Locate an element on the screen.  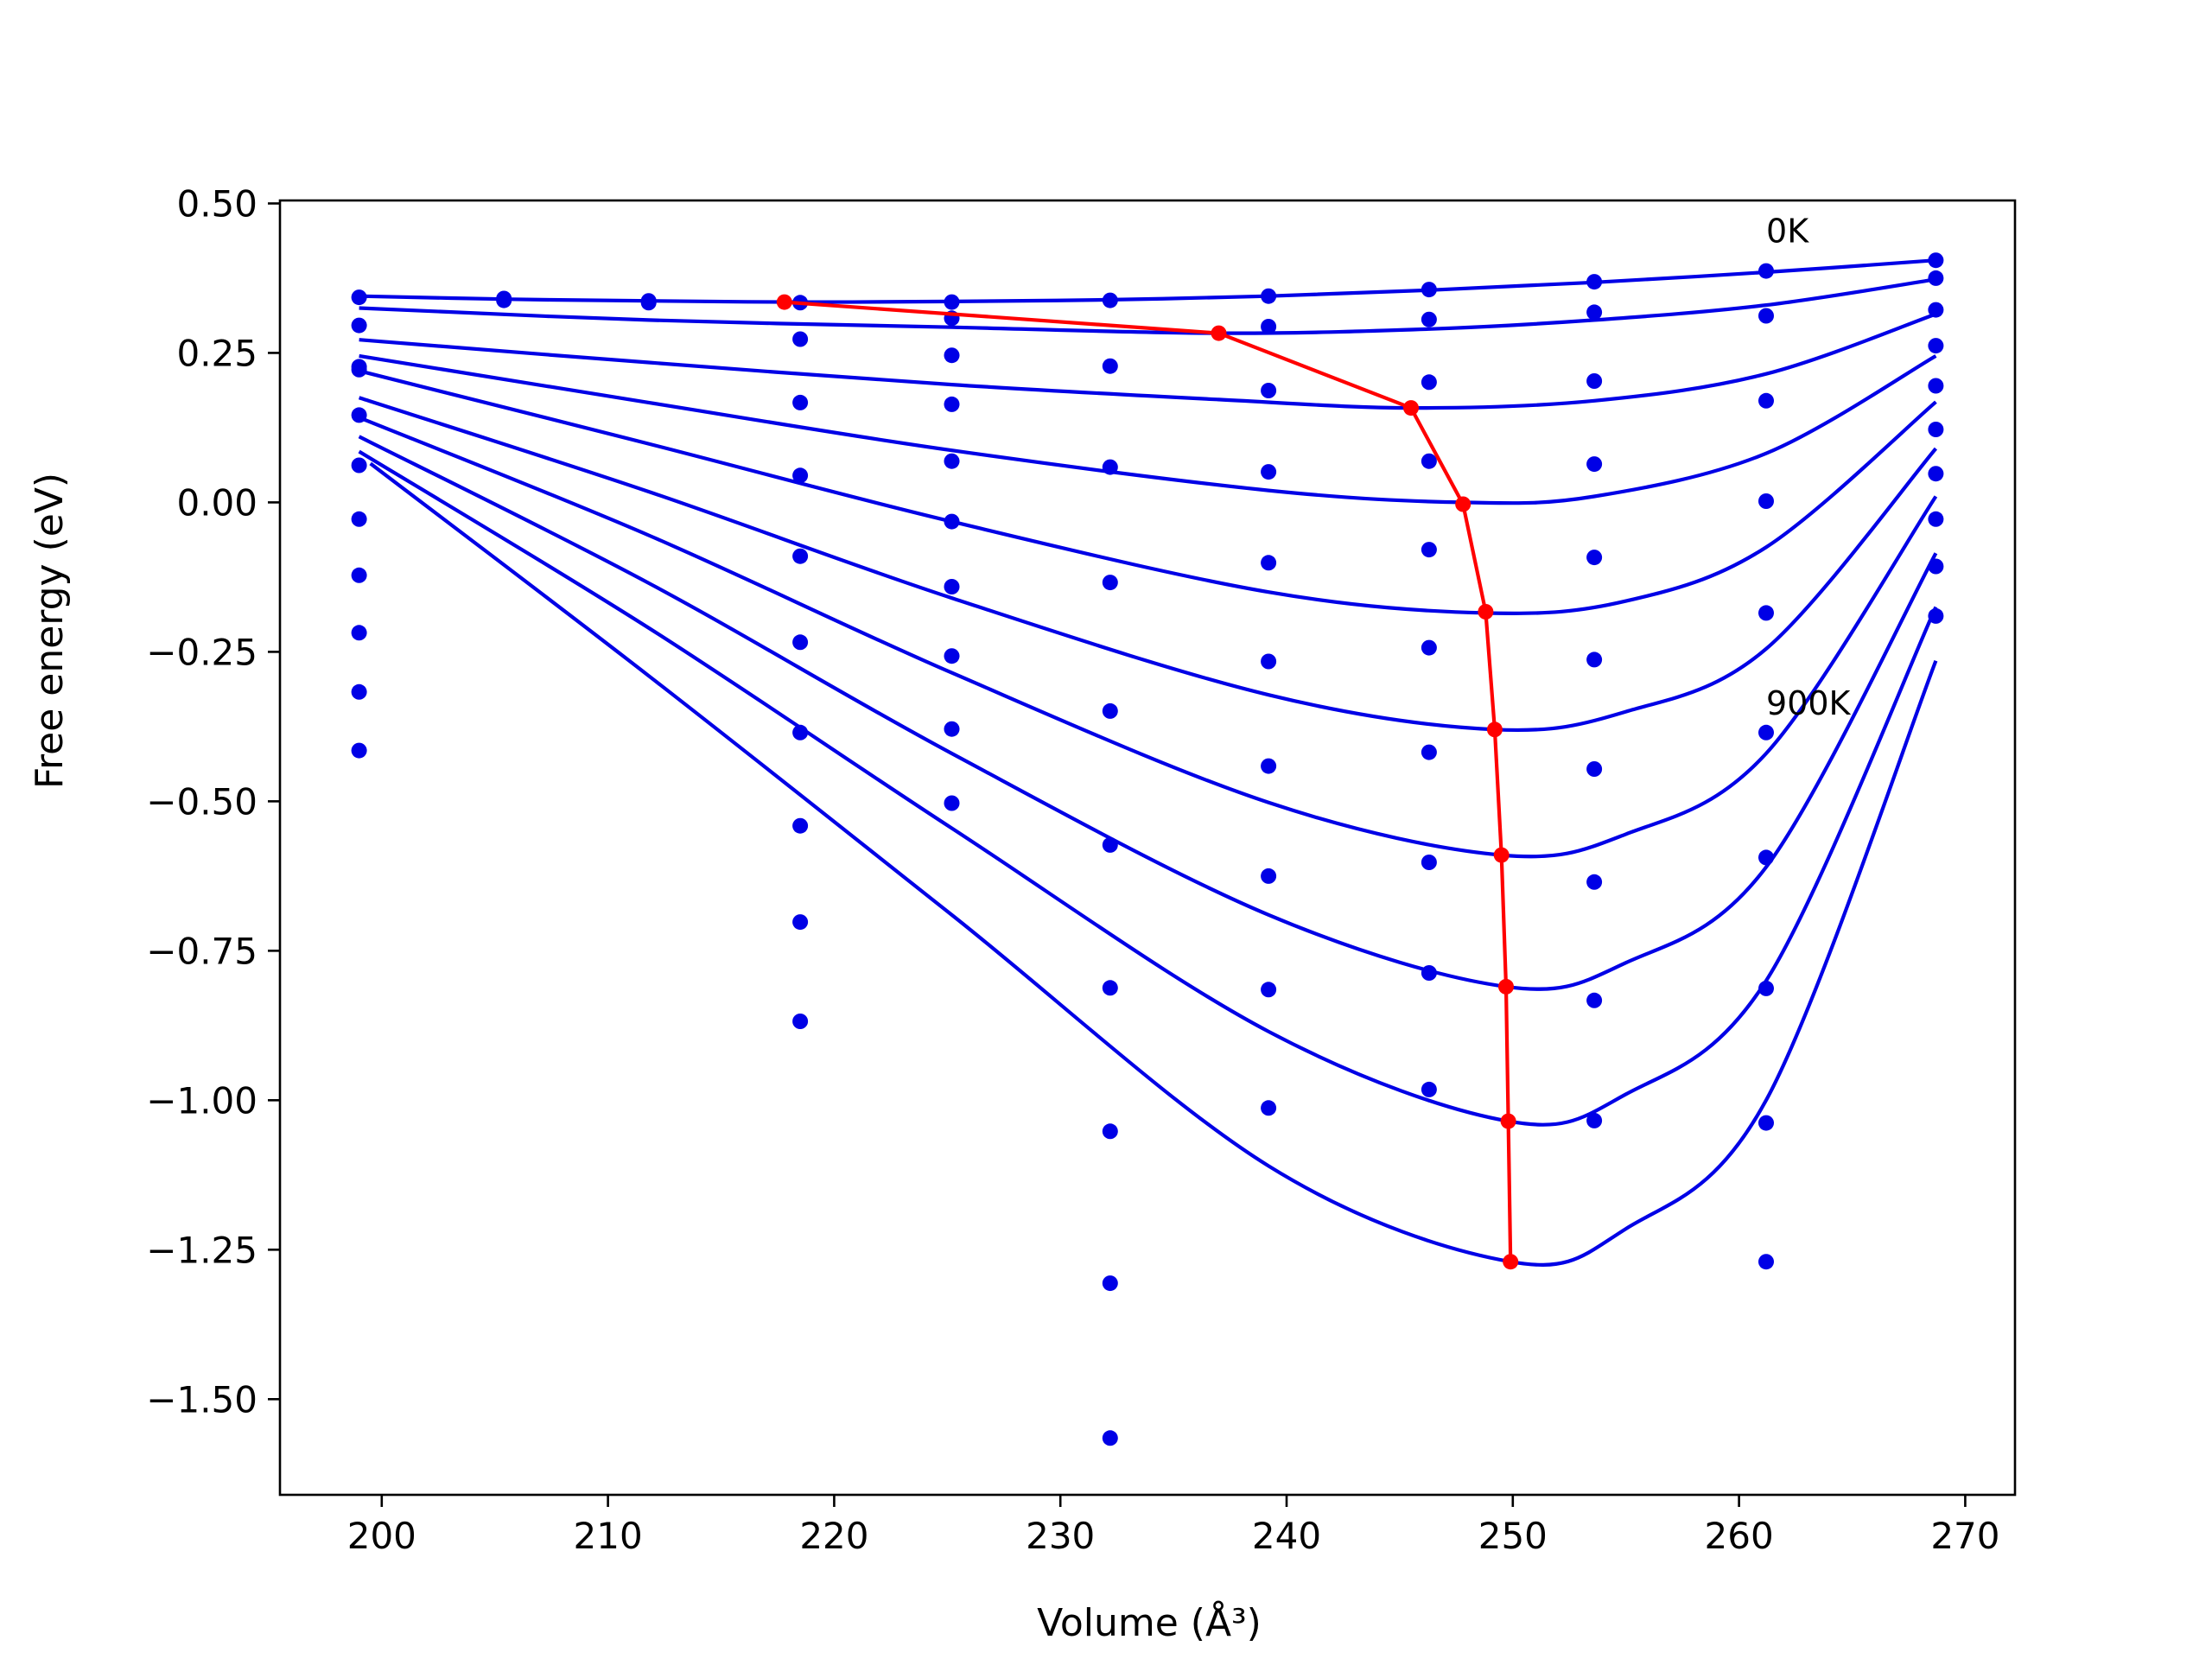
x-tick-label: 220 is located at coordinates (833, 1536).